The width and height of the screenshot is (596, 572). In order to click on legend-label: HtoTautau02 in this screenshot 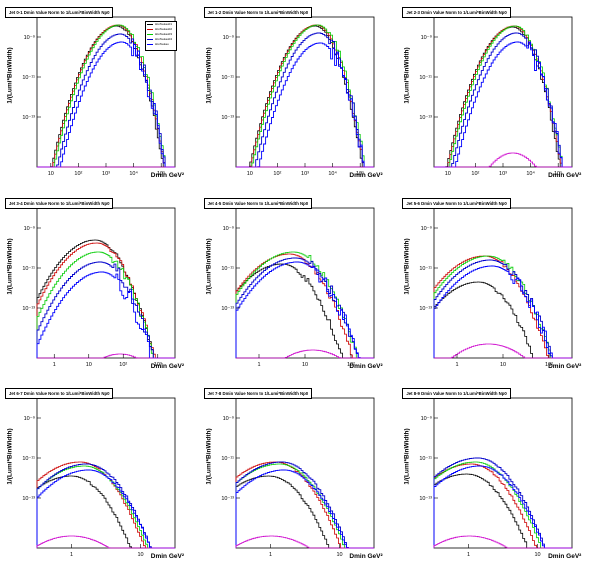, I will do `click(164, 29)`.